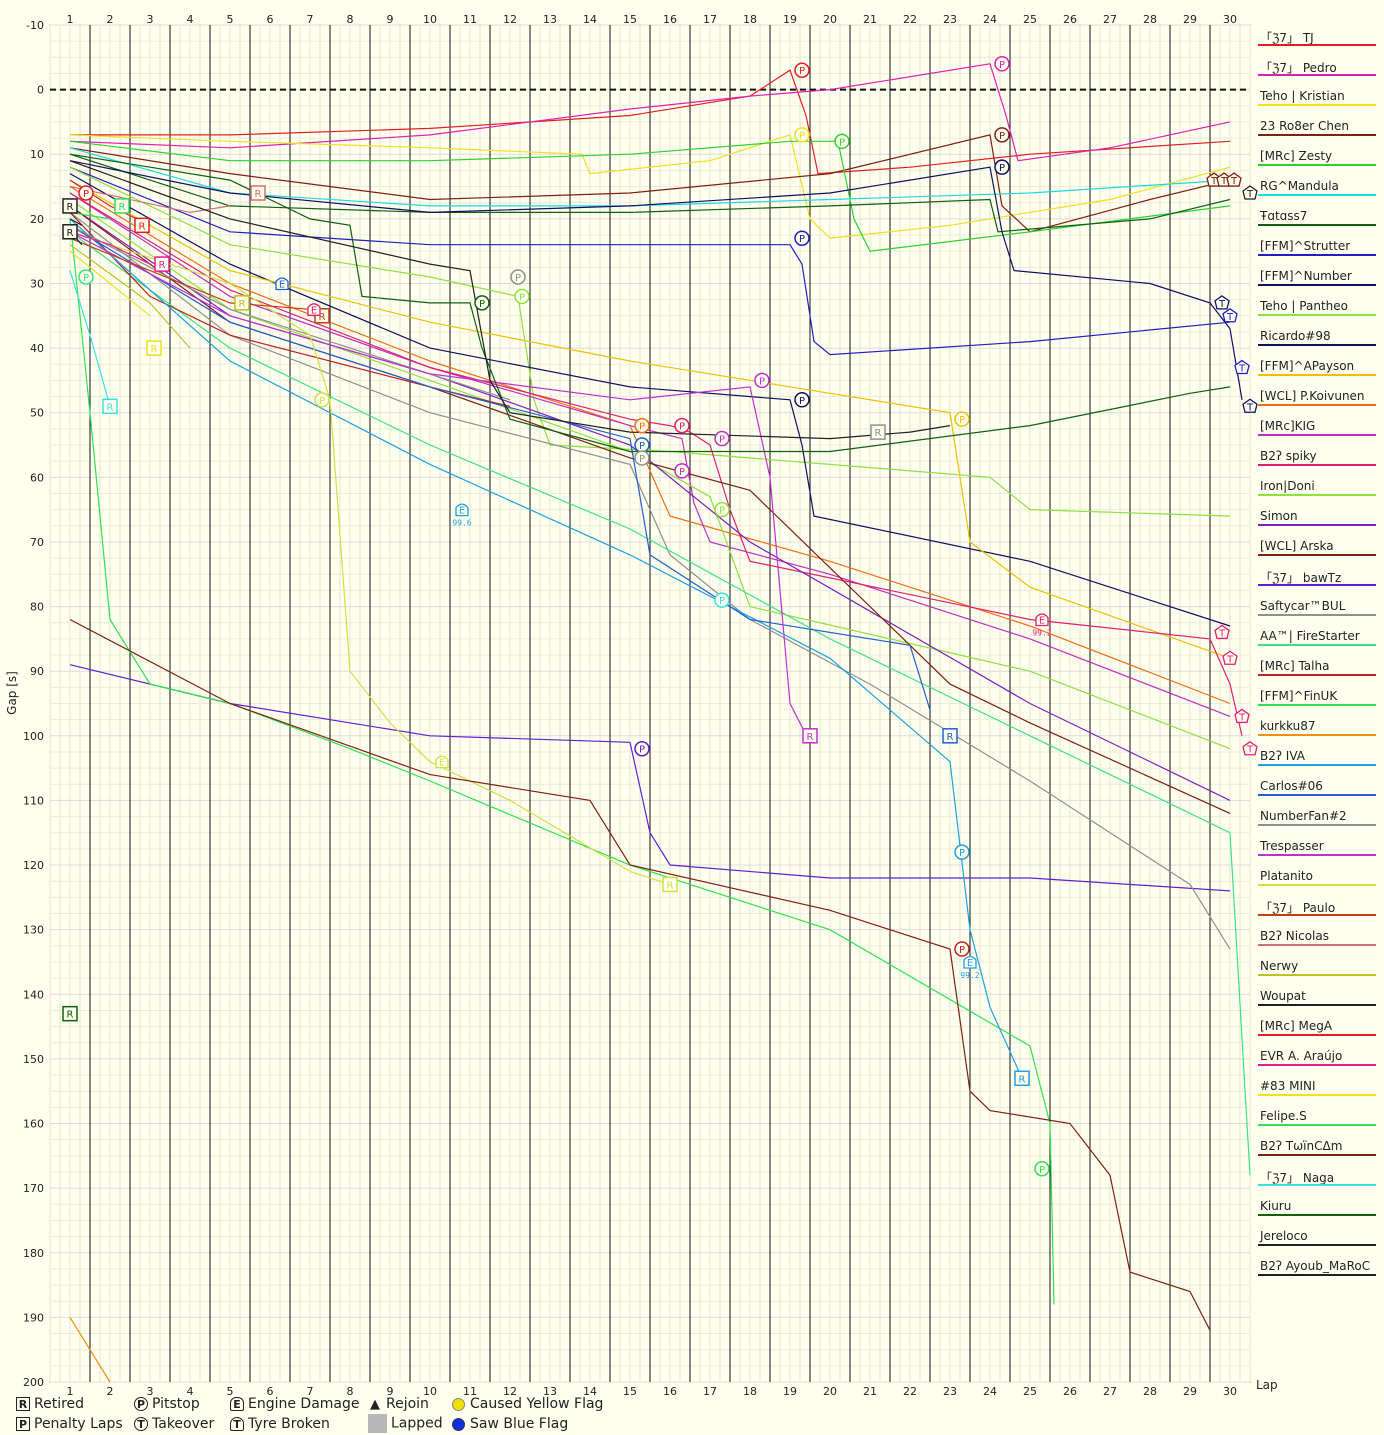 The image size is (1384, 1435). I want to click on legend-entry-label: Kiuru, so click(1276, 1206).